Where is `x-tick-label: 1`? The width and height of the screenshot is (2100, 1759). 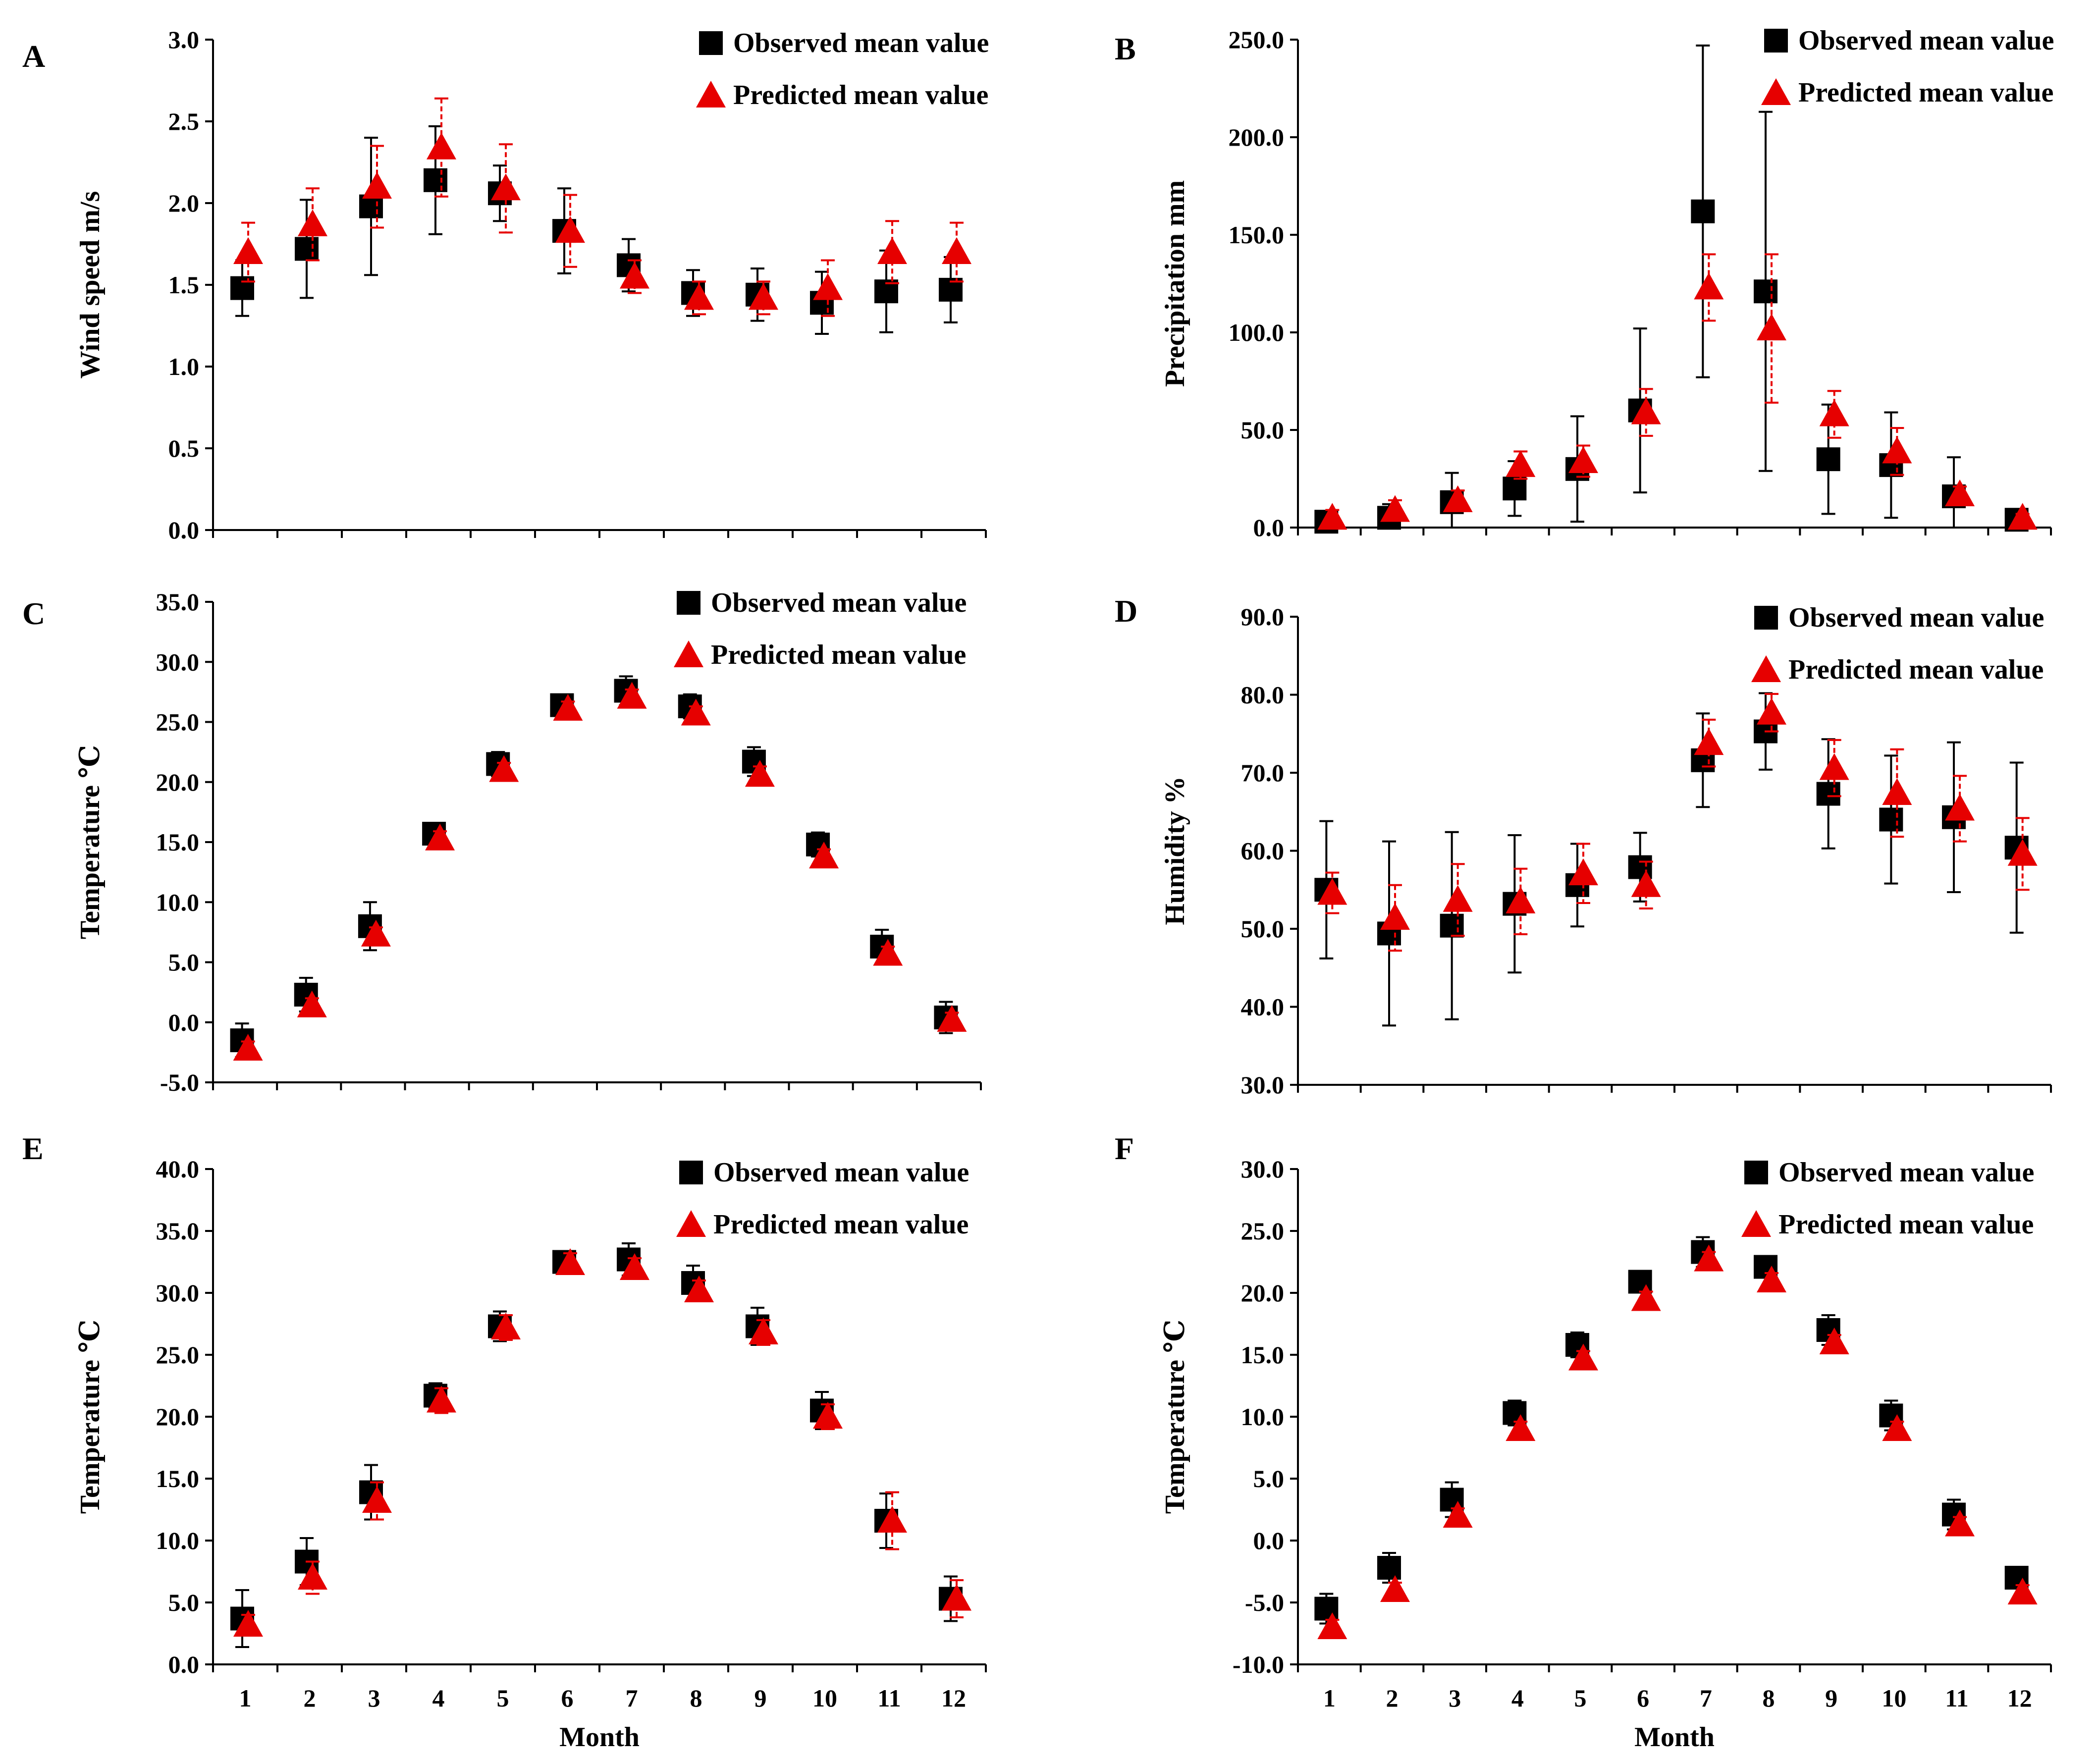 x-tick-label: 1 is located at coordinates (246, 1698).